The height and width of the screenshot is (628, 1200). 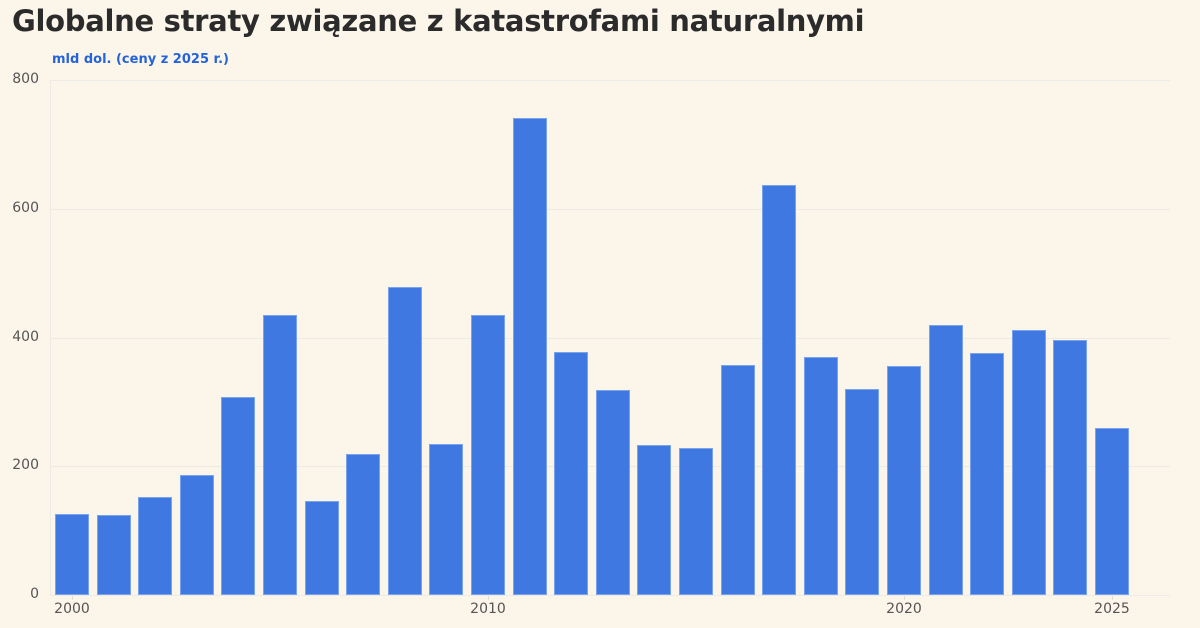 What do you see at coordinates (696, 521) in the screenshot?
I see `bar-2015` at bounding box center [696, 521].